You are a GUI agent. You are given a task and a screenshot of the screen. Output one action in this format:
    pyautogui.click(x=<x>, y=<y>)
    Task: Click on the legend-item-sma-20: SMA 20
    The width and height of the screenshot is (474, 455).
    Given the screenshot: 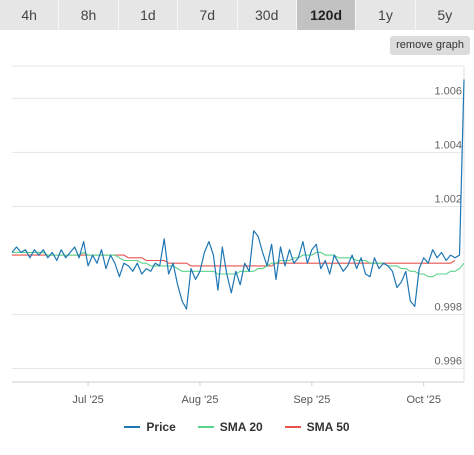 What is the action you would take?
    pyautogui.click(x=230, y=427)
    